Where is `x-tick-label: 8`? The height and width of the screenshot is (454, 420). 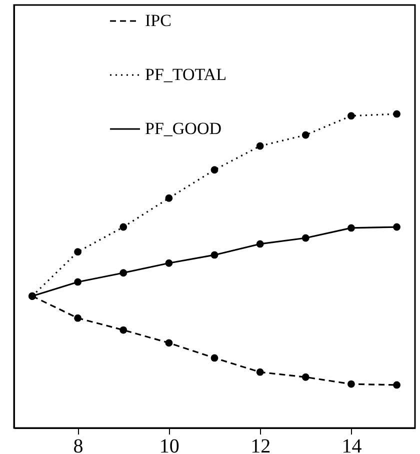
x-tick-label: 8 is located at coordinates (78, 445).